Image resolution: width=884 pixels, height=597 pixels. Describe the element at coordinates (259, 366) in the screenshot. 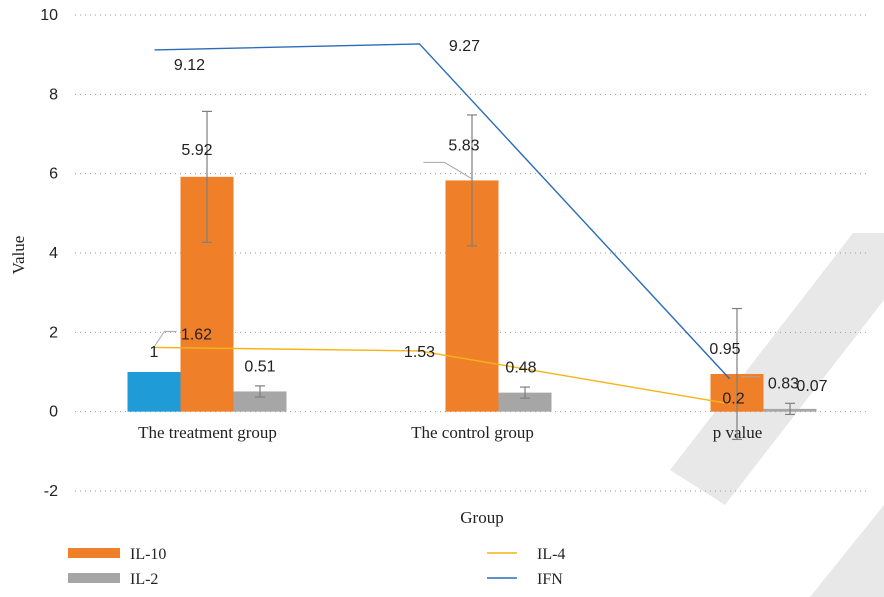

I see `data-label: 0.51` at that location.